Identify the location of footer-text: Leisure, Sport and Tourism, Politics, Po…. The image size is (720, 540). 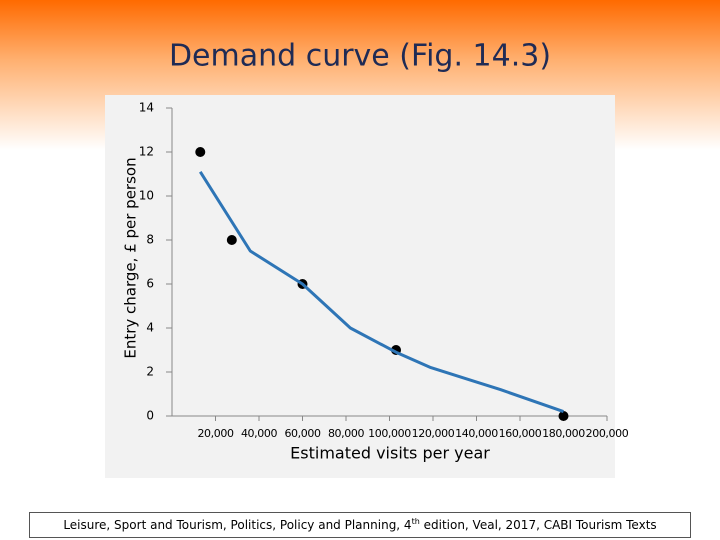
(237, 525).